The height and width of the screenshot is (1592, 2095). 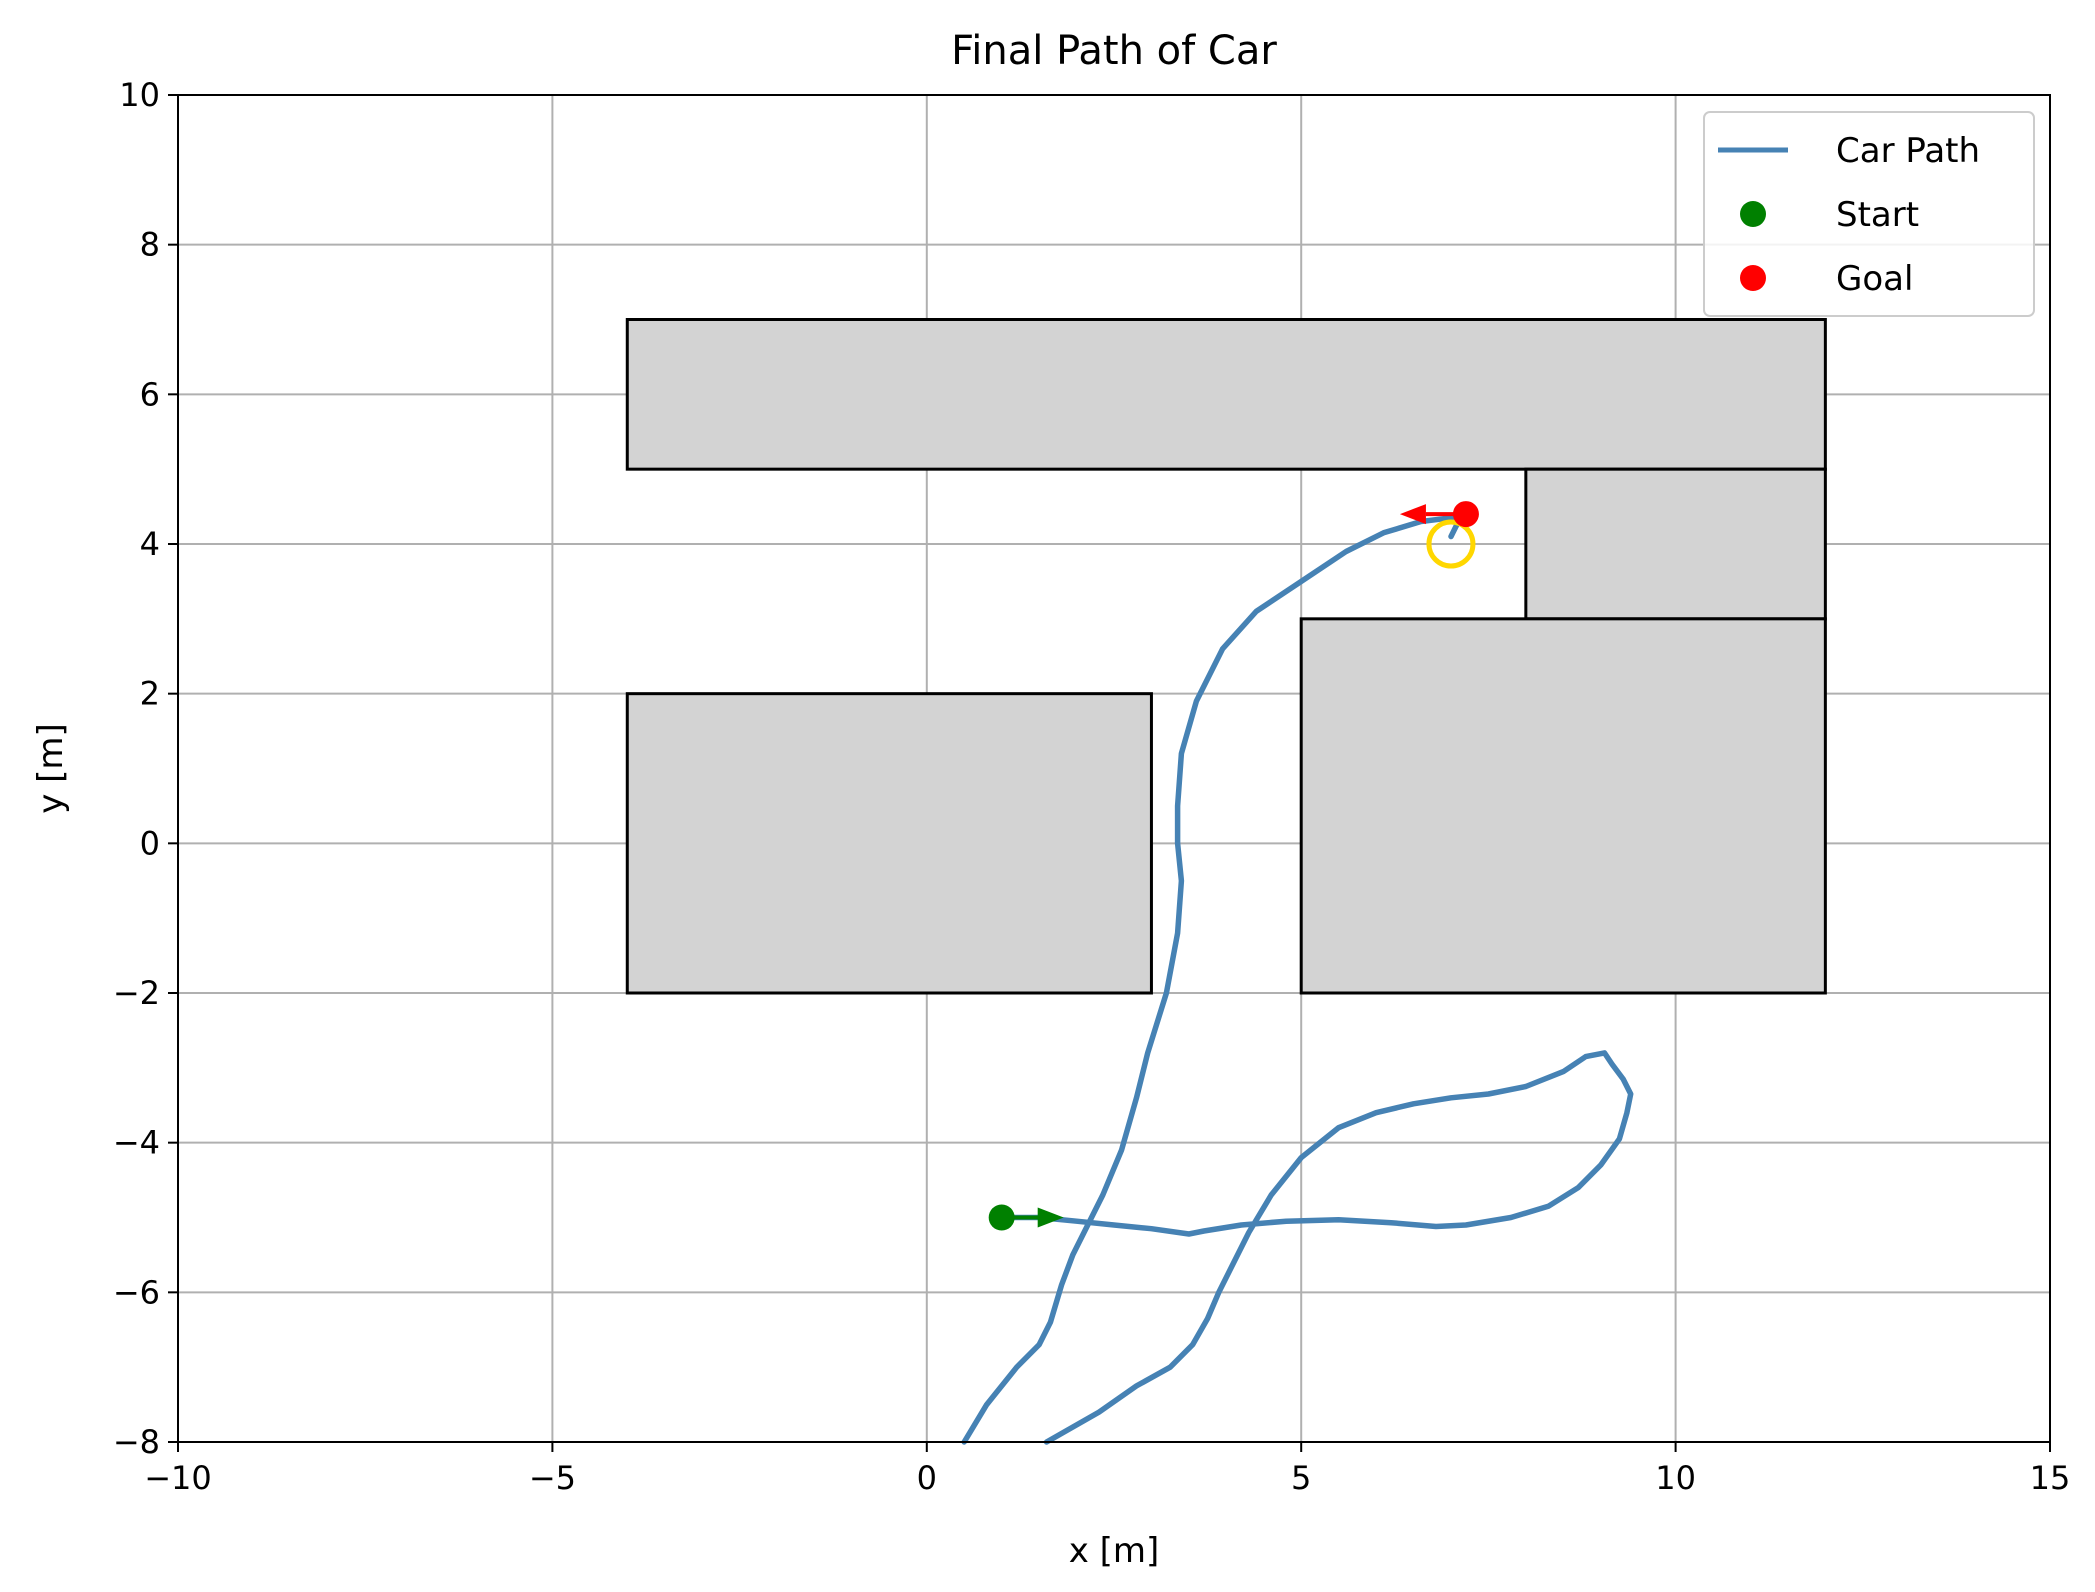 I want to click on goal-marker, so click(x=1465, y=514).